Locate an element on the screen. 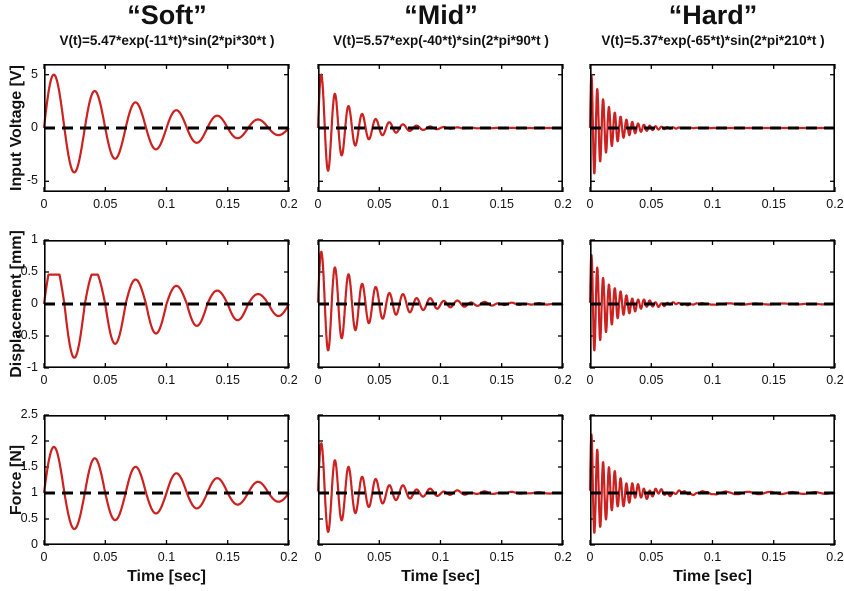 This screenshot has height=591, width=844. plot-force-soft is located at coordinates (166, 480).